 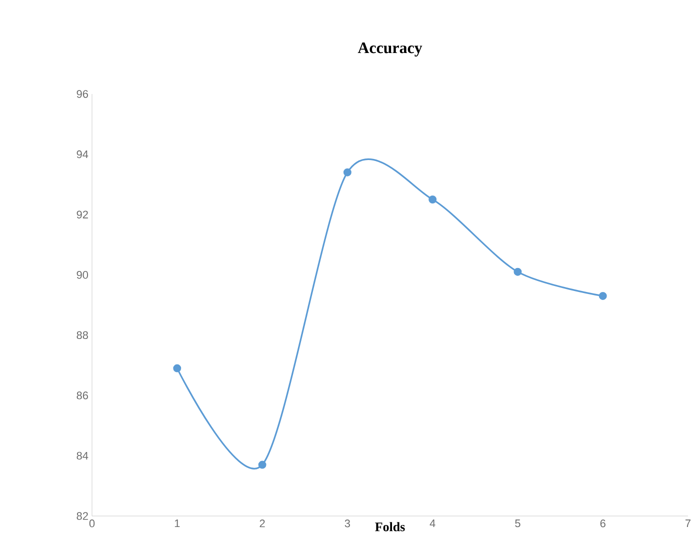 What do you see at coordinates (92, 524) in the screenshot?
I see `x-tick-label: 0` at bounding box center [92, 524].